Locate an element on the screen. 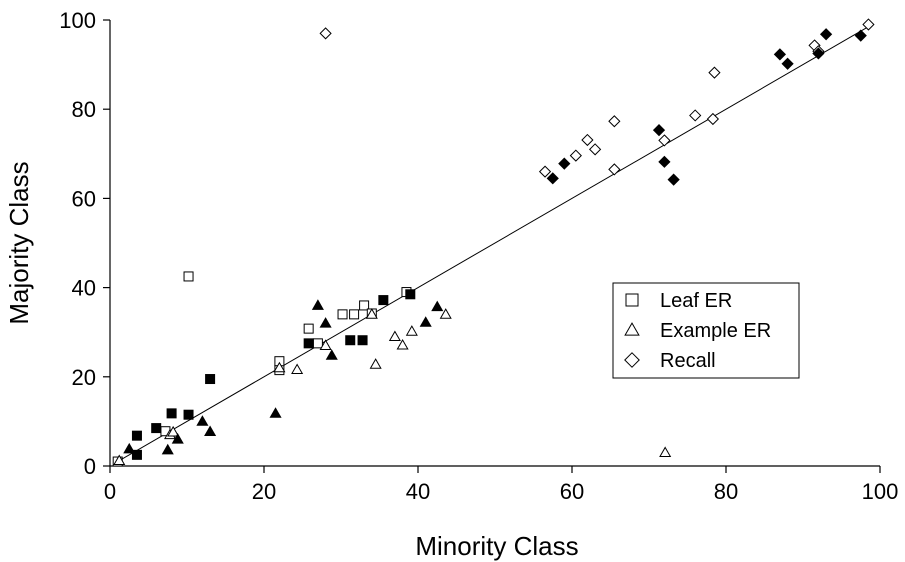 Image resolution: width=905 pixels, height=562 pixels. x-tick-label: 20 is located at coordinates (264, 491).